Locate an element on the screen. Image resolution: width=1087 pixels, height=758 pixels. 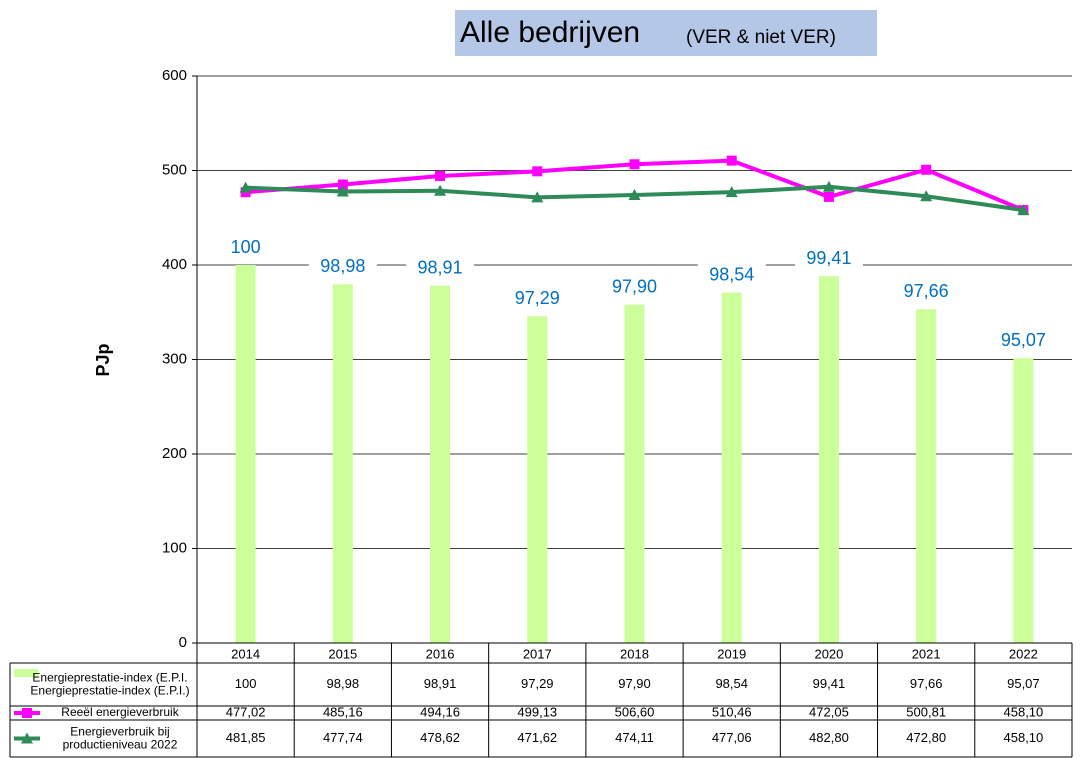
table-cell: 482,80 is located at coordinates (829, 737).